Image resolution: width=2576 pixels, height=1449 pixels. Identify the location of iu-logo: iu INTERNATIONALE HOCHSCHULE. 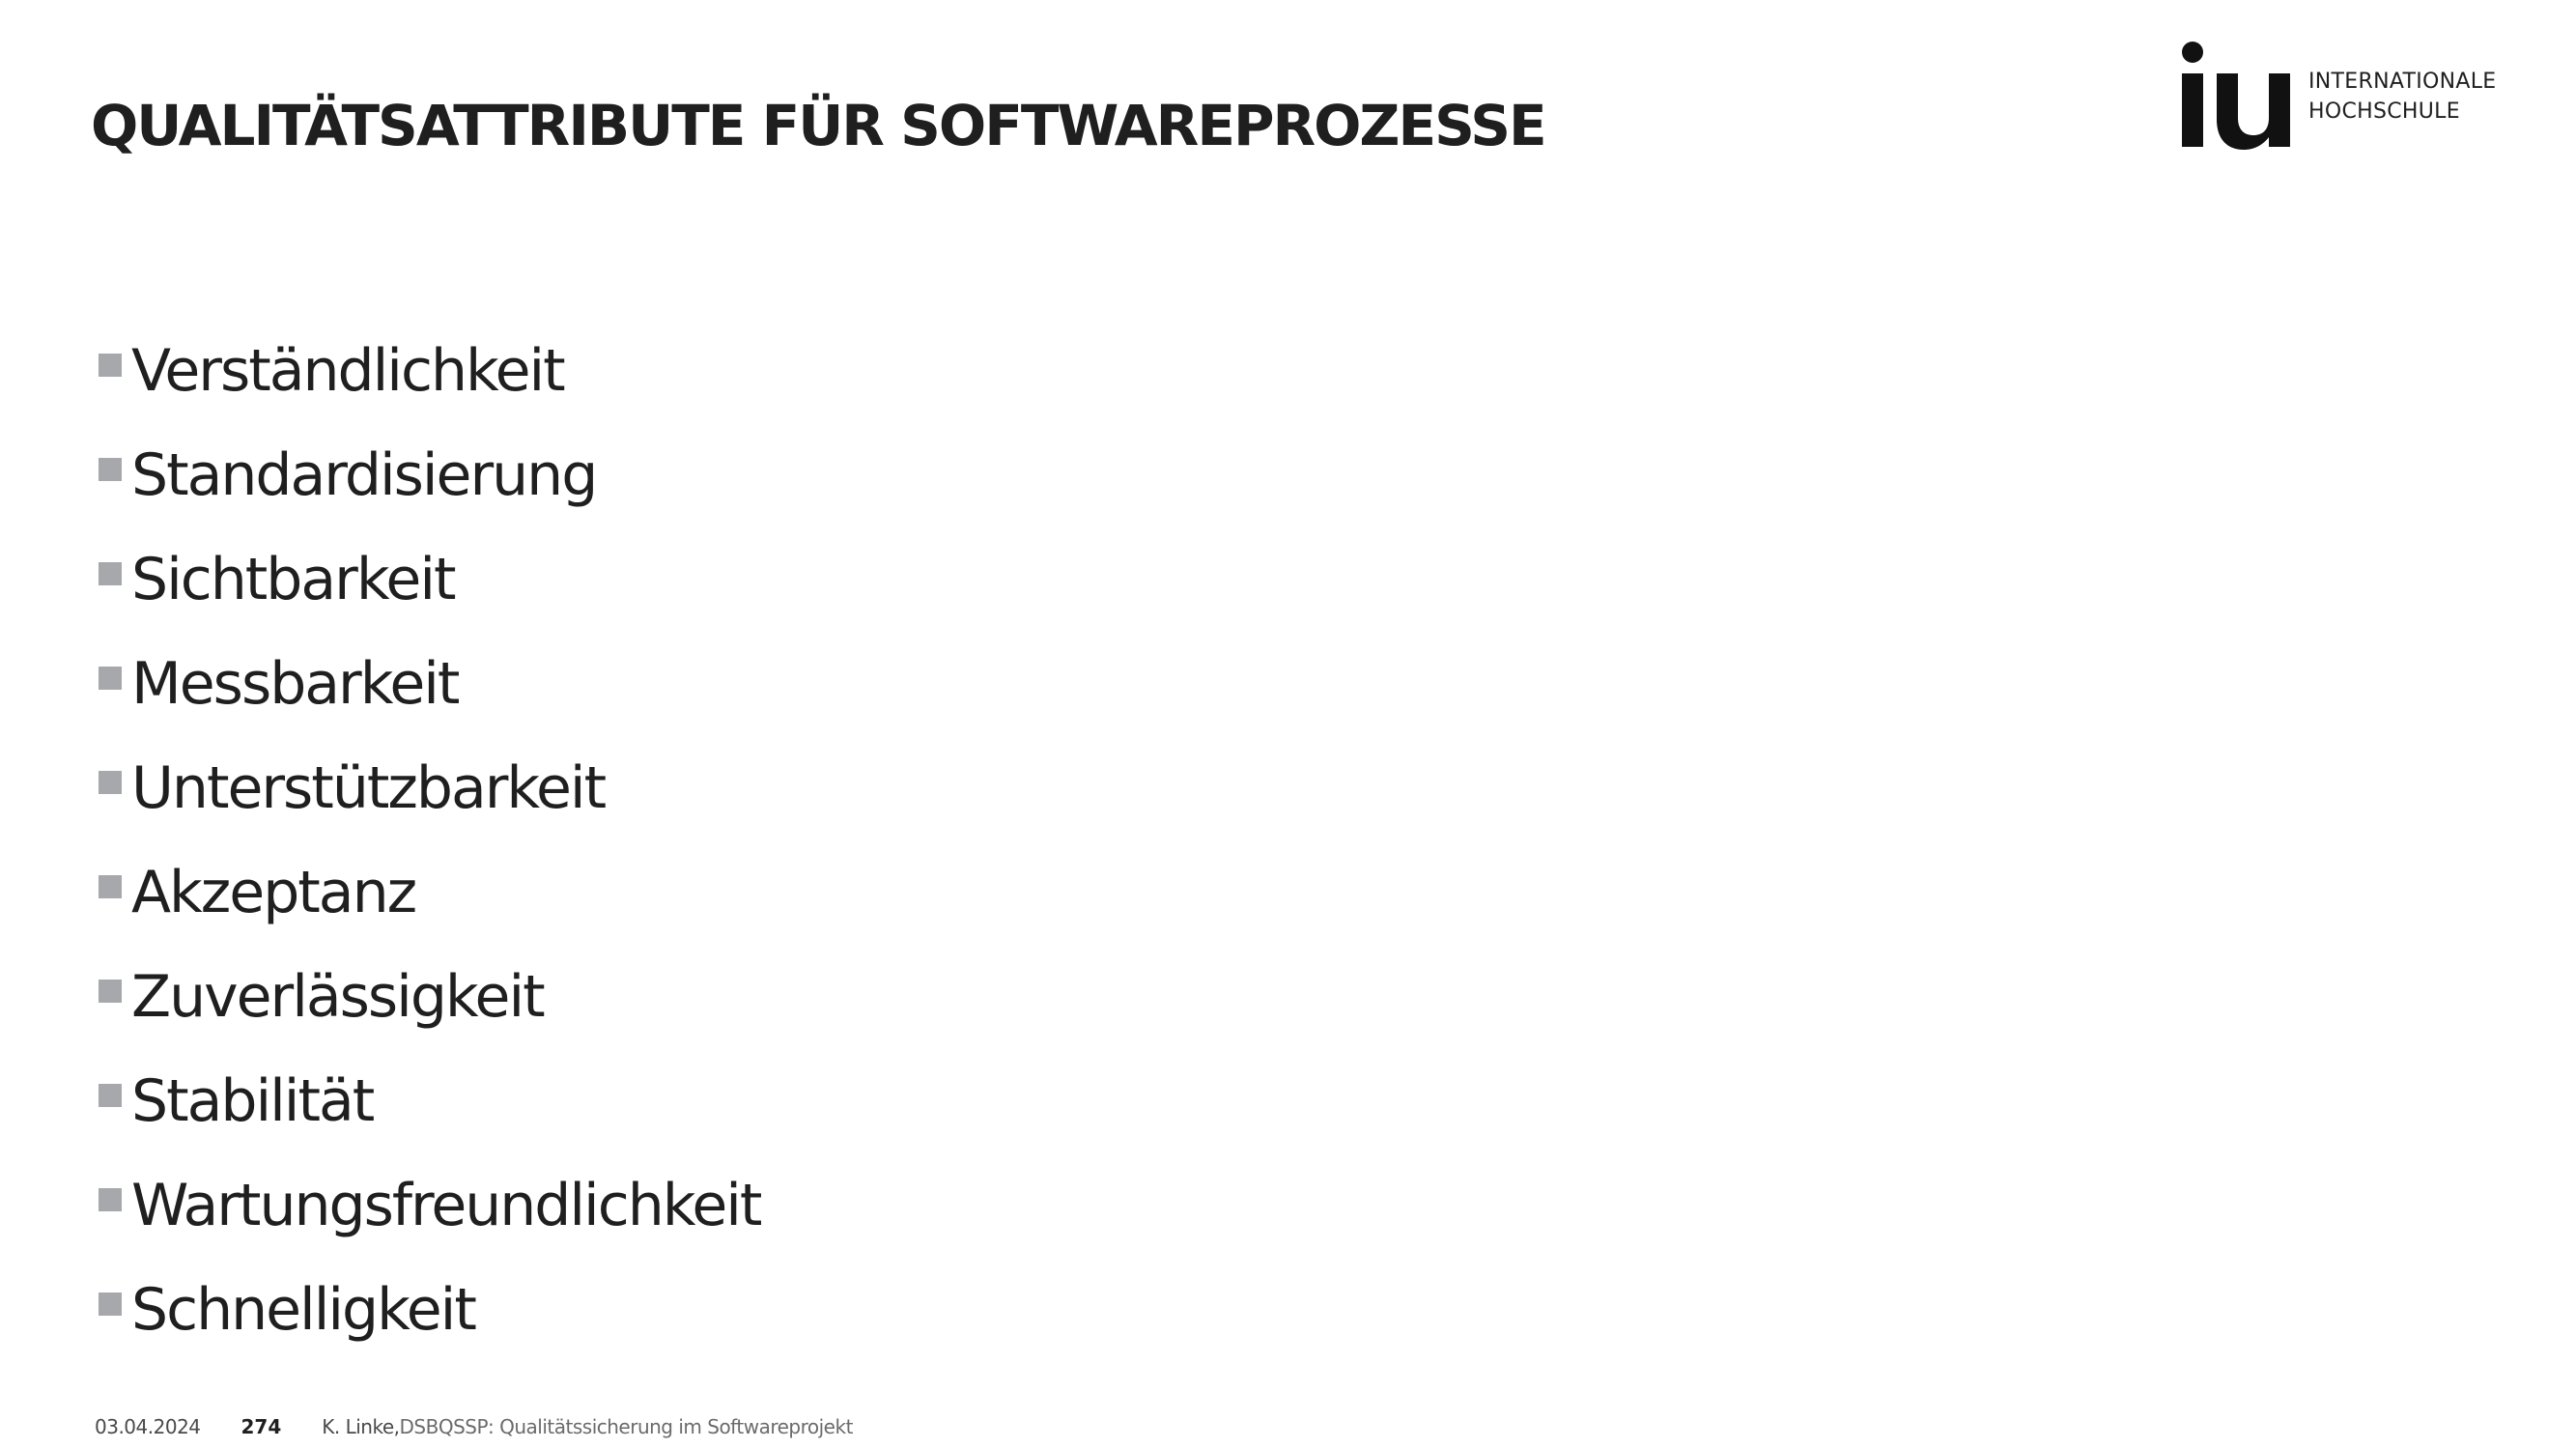
(2342, 97).